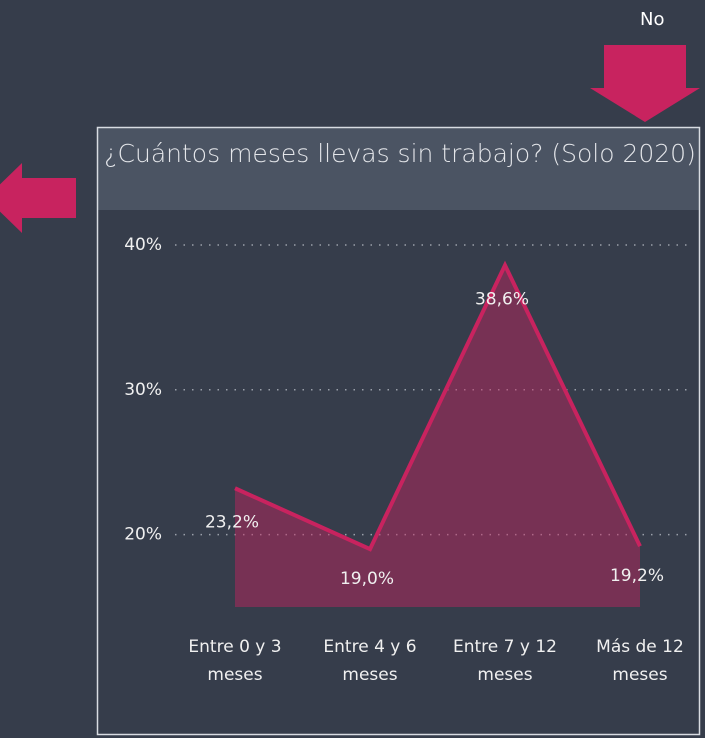 Image resolution: width=705 pixels, height=738 pixels. I want to click on filter-label: No, so click(652, 19).